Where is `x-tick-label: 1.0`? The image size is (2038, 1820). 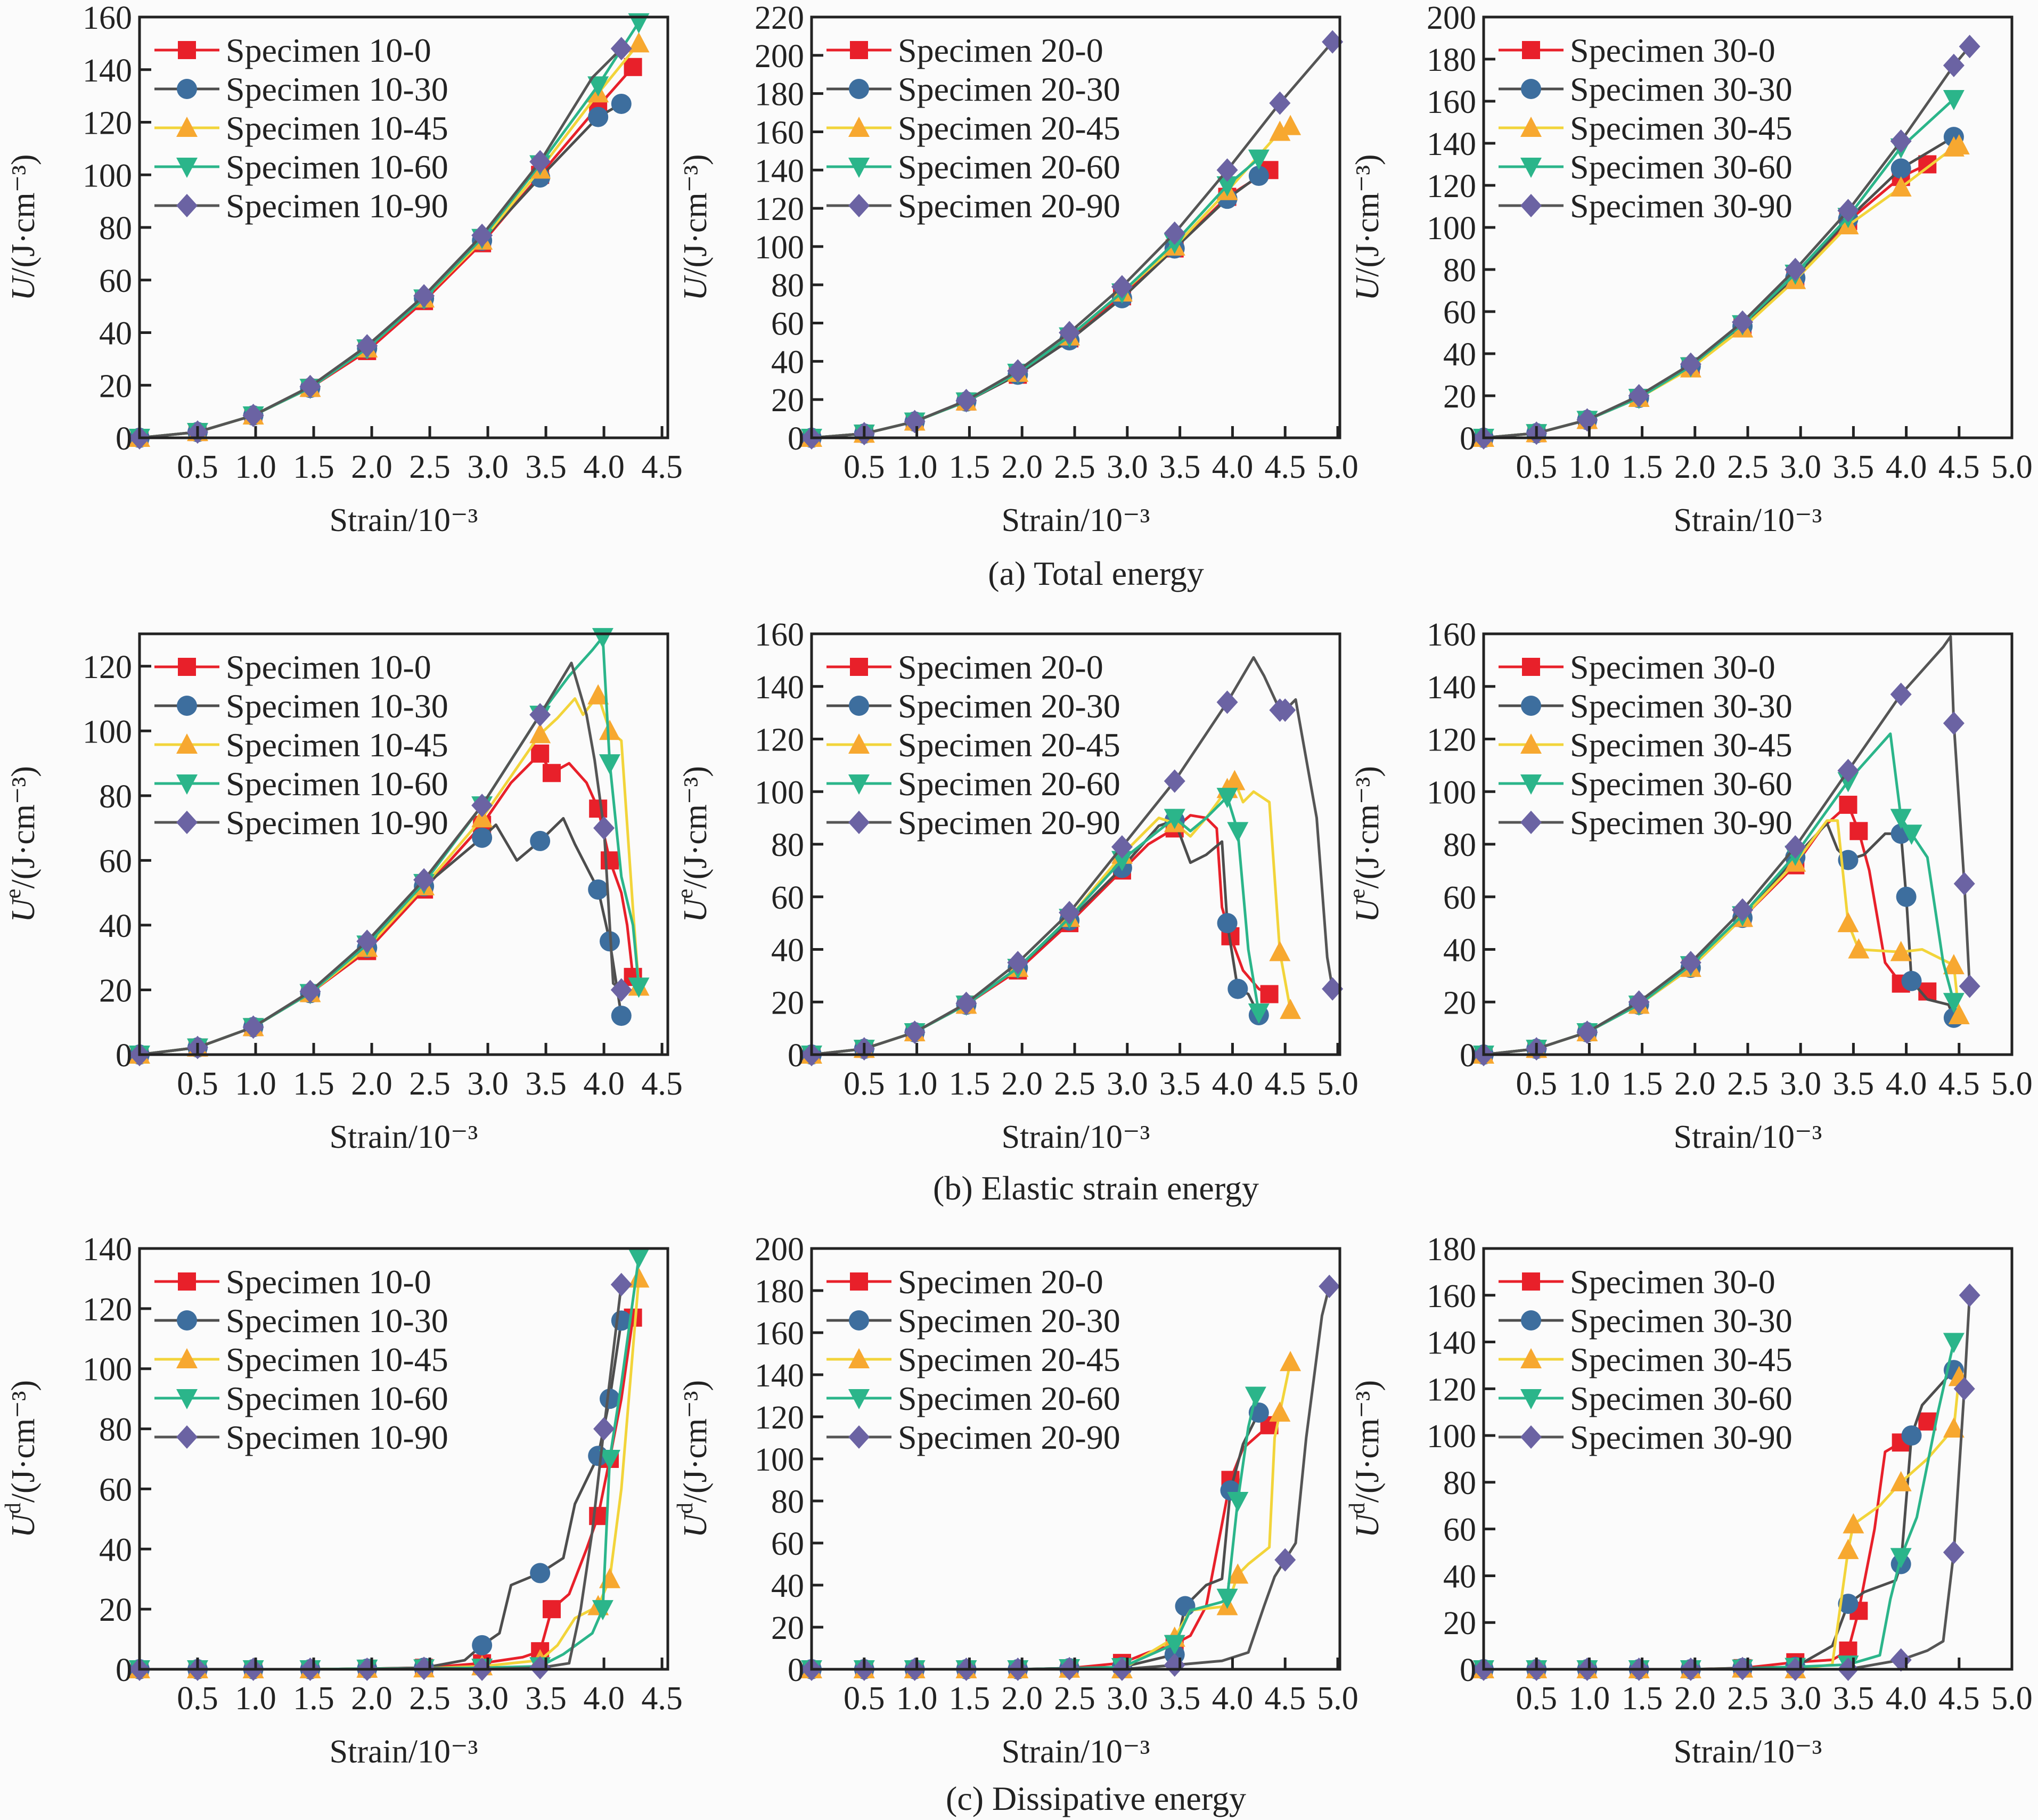 x-tick-label: 1.0 is located at coordinates (1589, 467).